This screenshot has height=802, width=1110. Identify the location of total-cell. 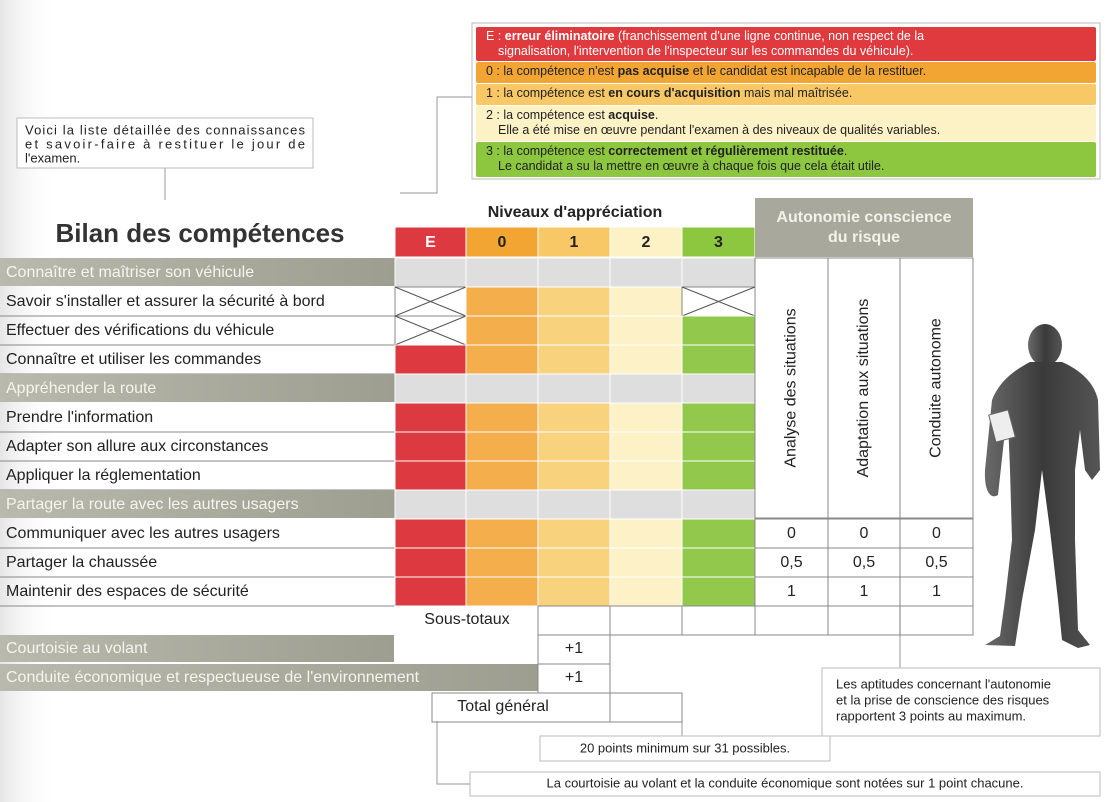
(646, 707).